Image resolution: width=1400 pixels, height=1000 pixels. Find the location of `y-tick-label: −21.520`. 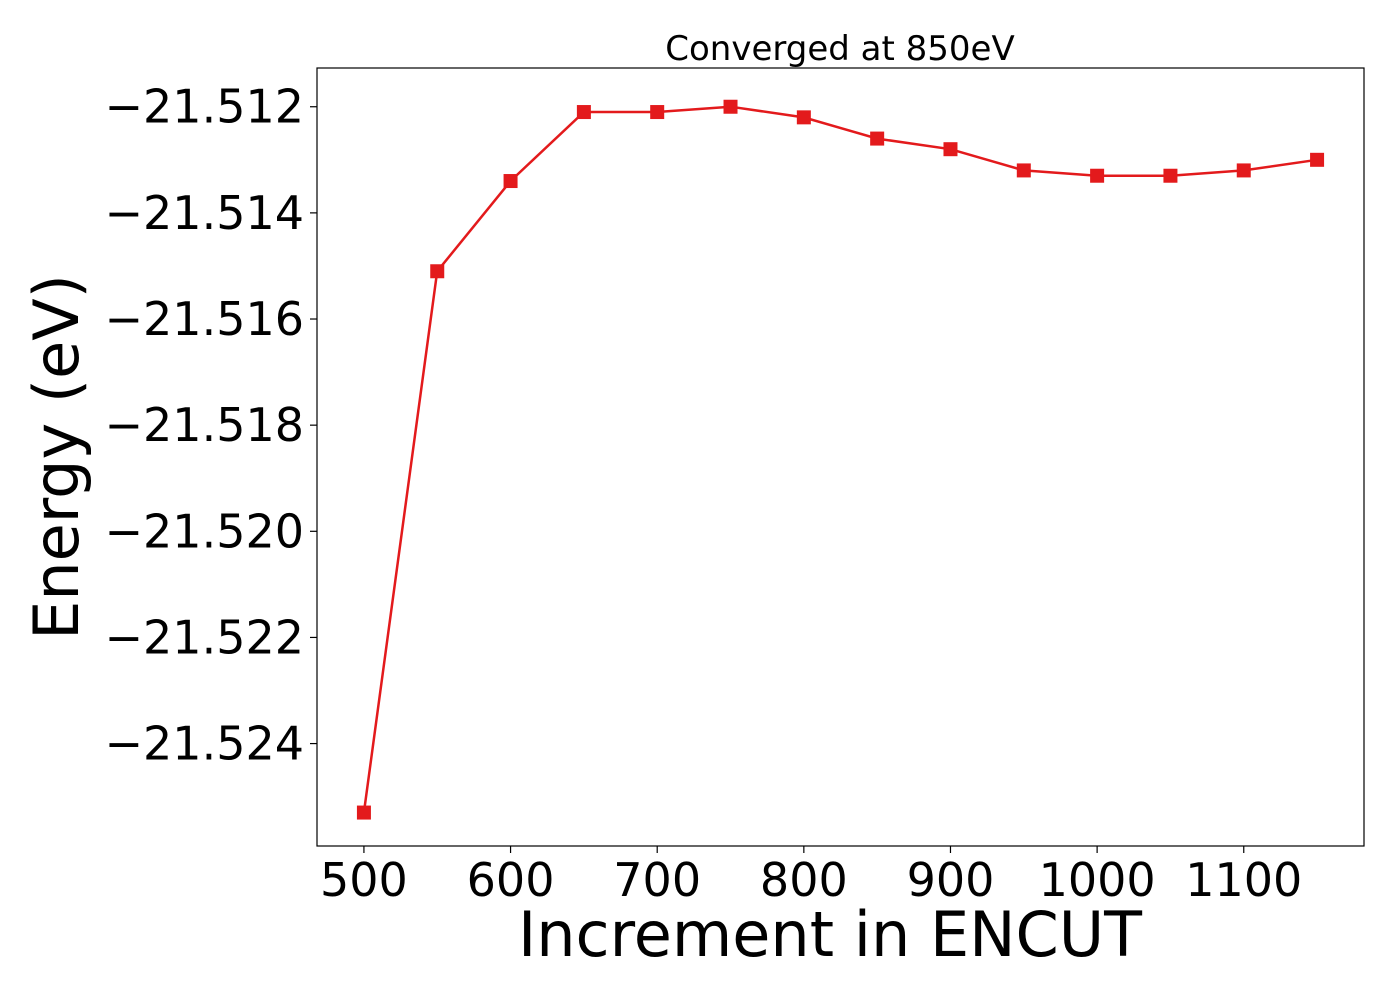

y-tick-label: −21.520 is located at coordinates (205, 531).